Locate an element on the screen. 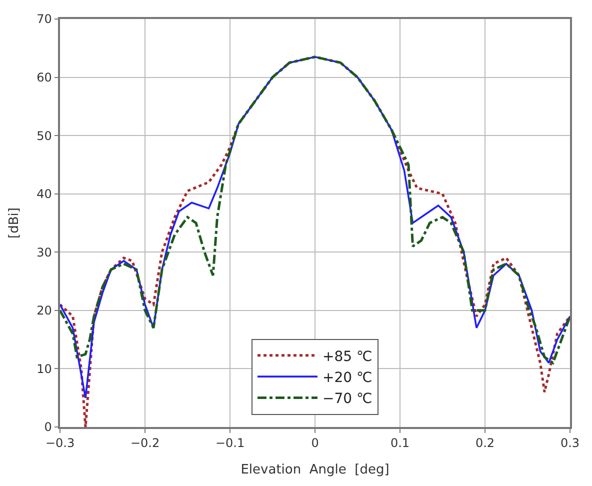 The height and width of the screenshot is (486, 592). x-axis-title: Elevation Angle [deg] is located at coordinates (315, 470).